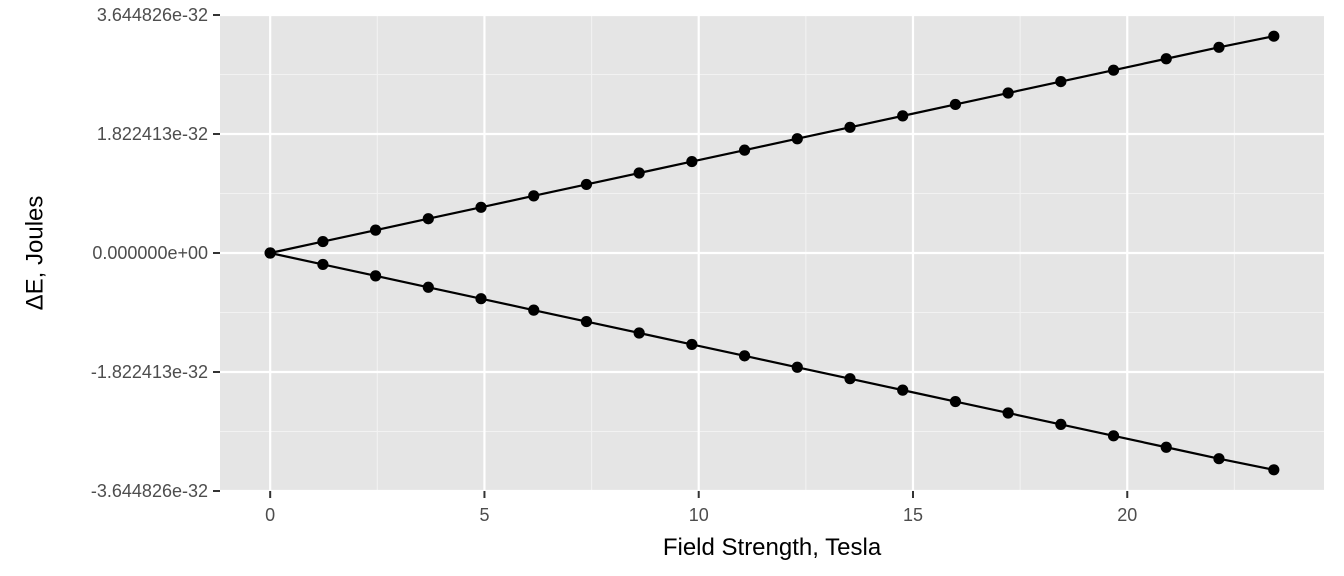 The height and width of the screenshot is (576, 1344). I want to click on y-axis-title: ΔE, Joules, so click(34, 253).